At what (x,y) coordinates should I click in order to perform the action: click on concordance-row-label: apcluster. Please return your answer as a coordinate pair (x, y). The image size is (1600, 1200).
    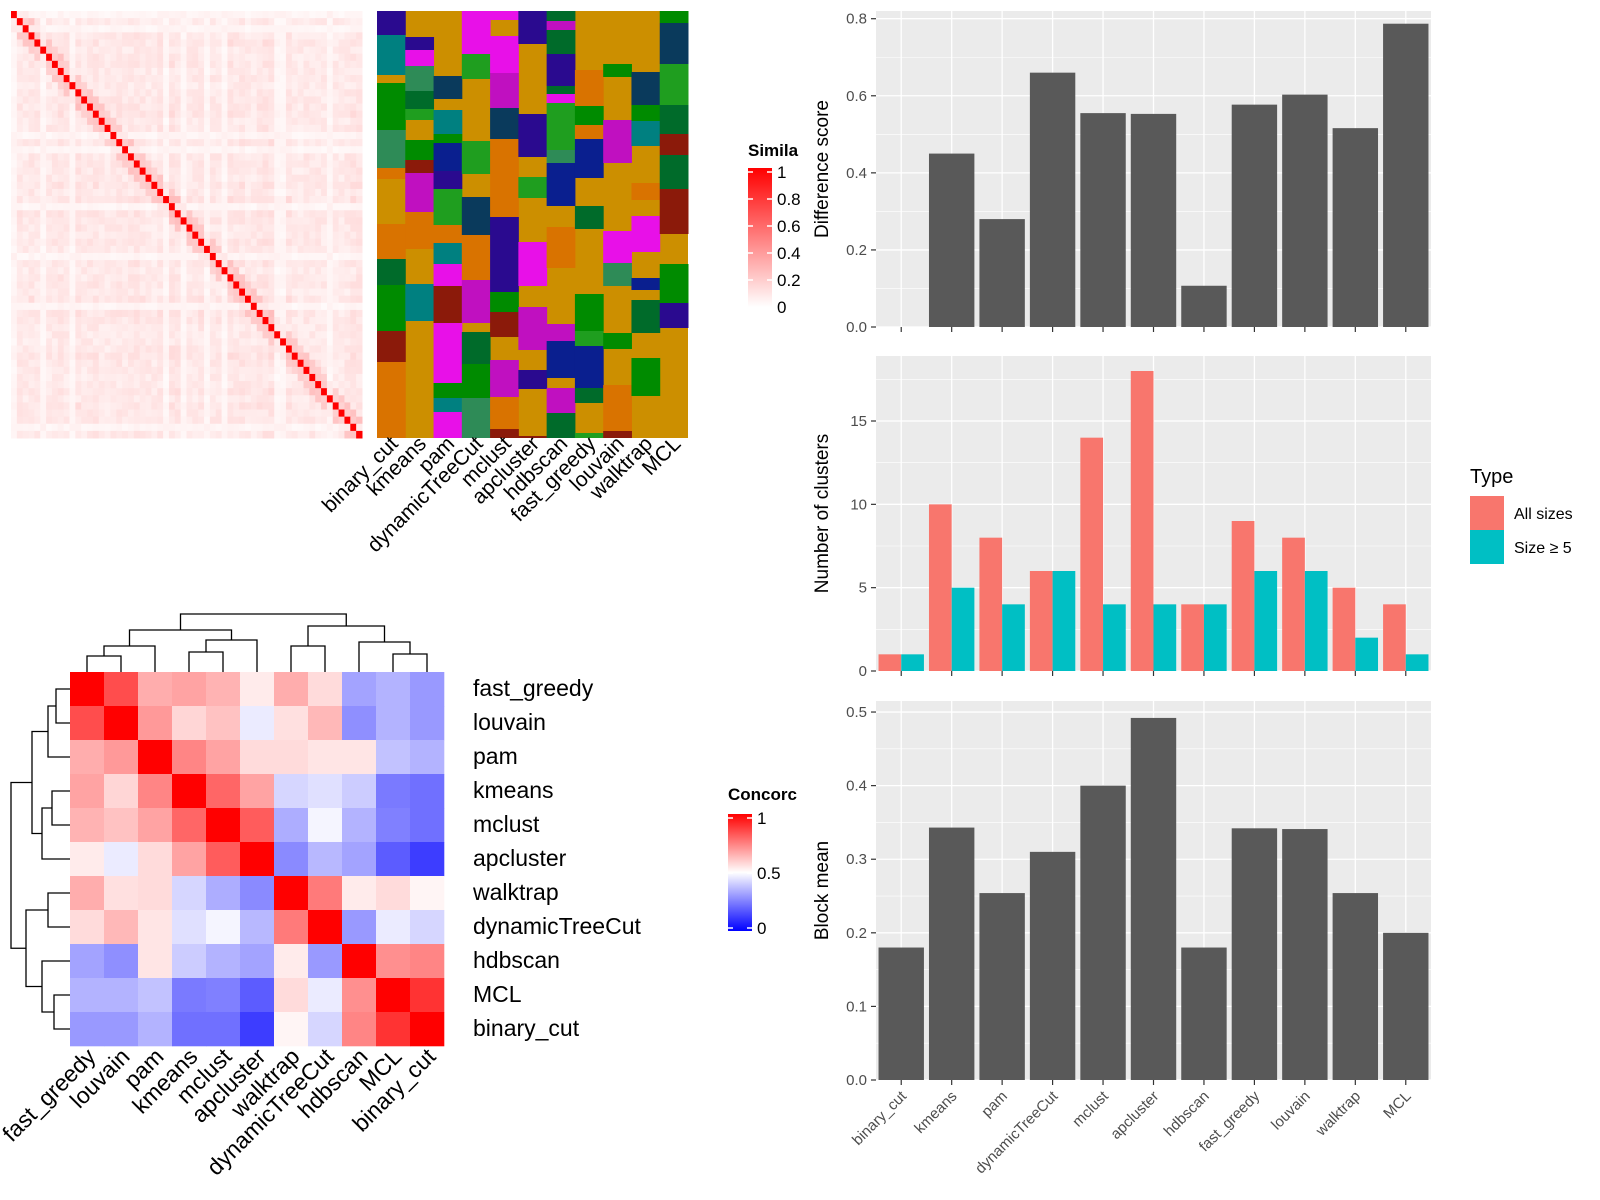
    Looking at the image, I should click on (520, 858).